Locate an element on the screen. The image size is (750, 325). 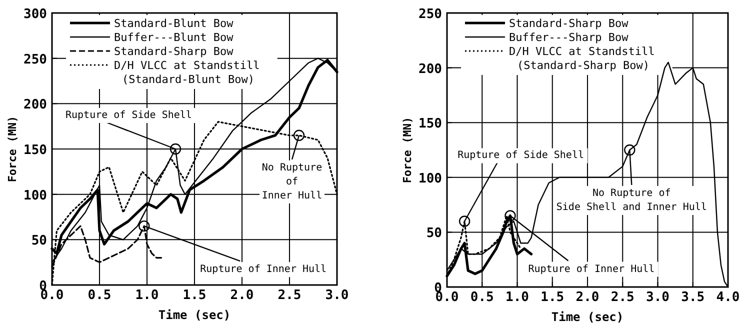
y-tick-label: 300 is located at coordinates (36, 14).